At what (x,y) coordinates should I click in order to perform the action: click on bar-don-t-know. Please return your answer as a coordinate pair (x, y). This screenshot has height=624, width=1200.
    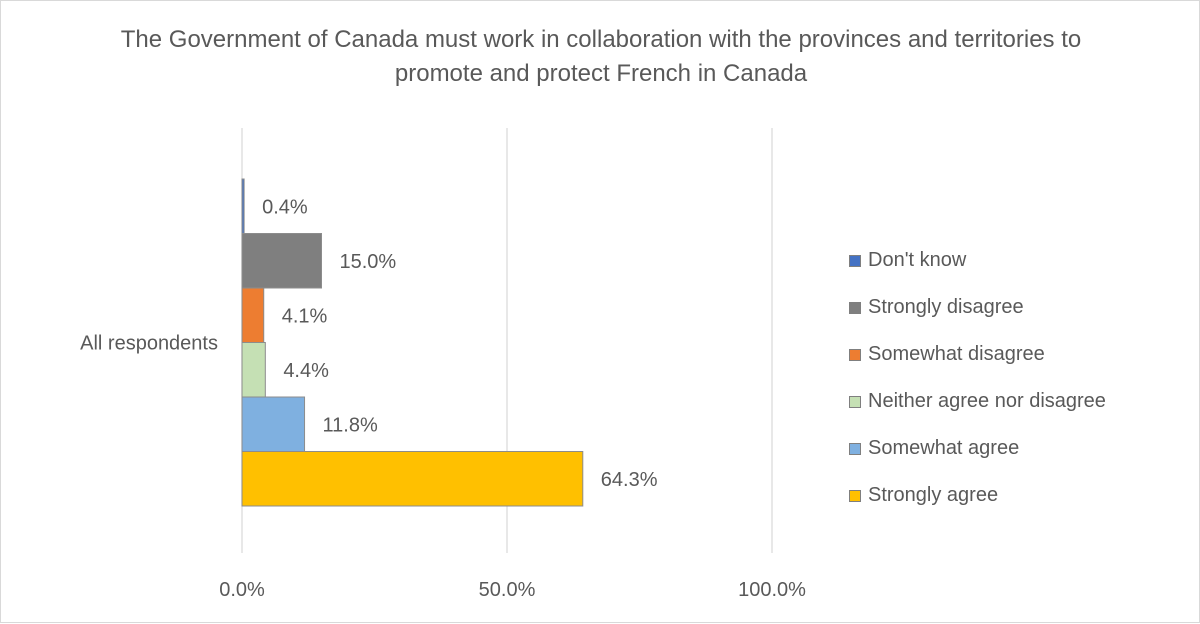
    Looking at the image, I should click on (243, 206).